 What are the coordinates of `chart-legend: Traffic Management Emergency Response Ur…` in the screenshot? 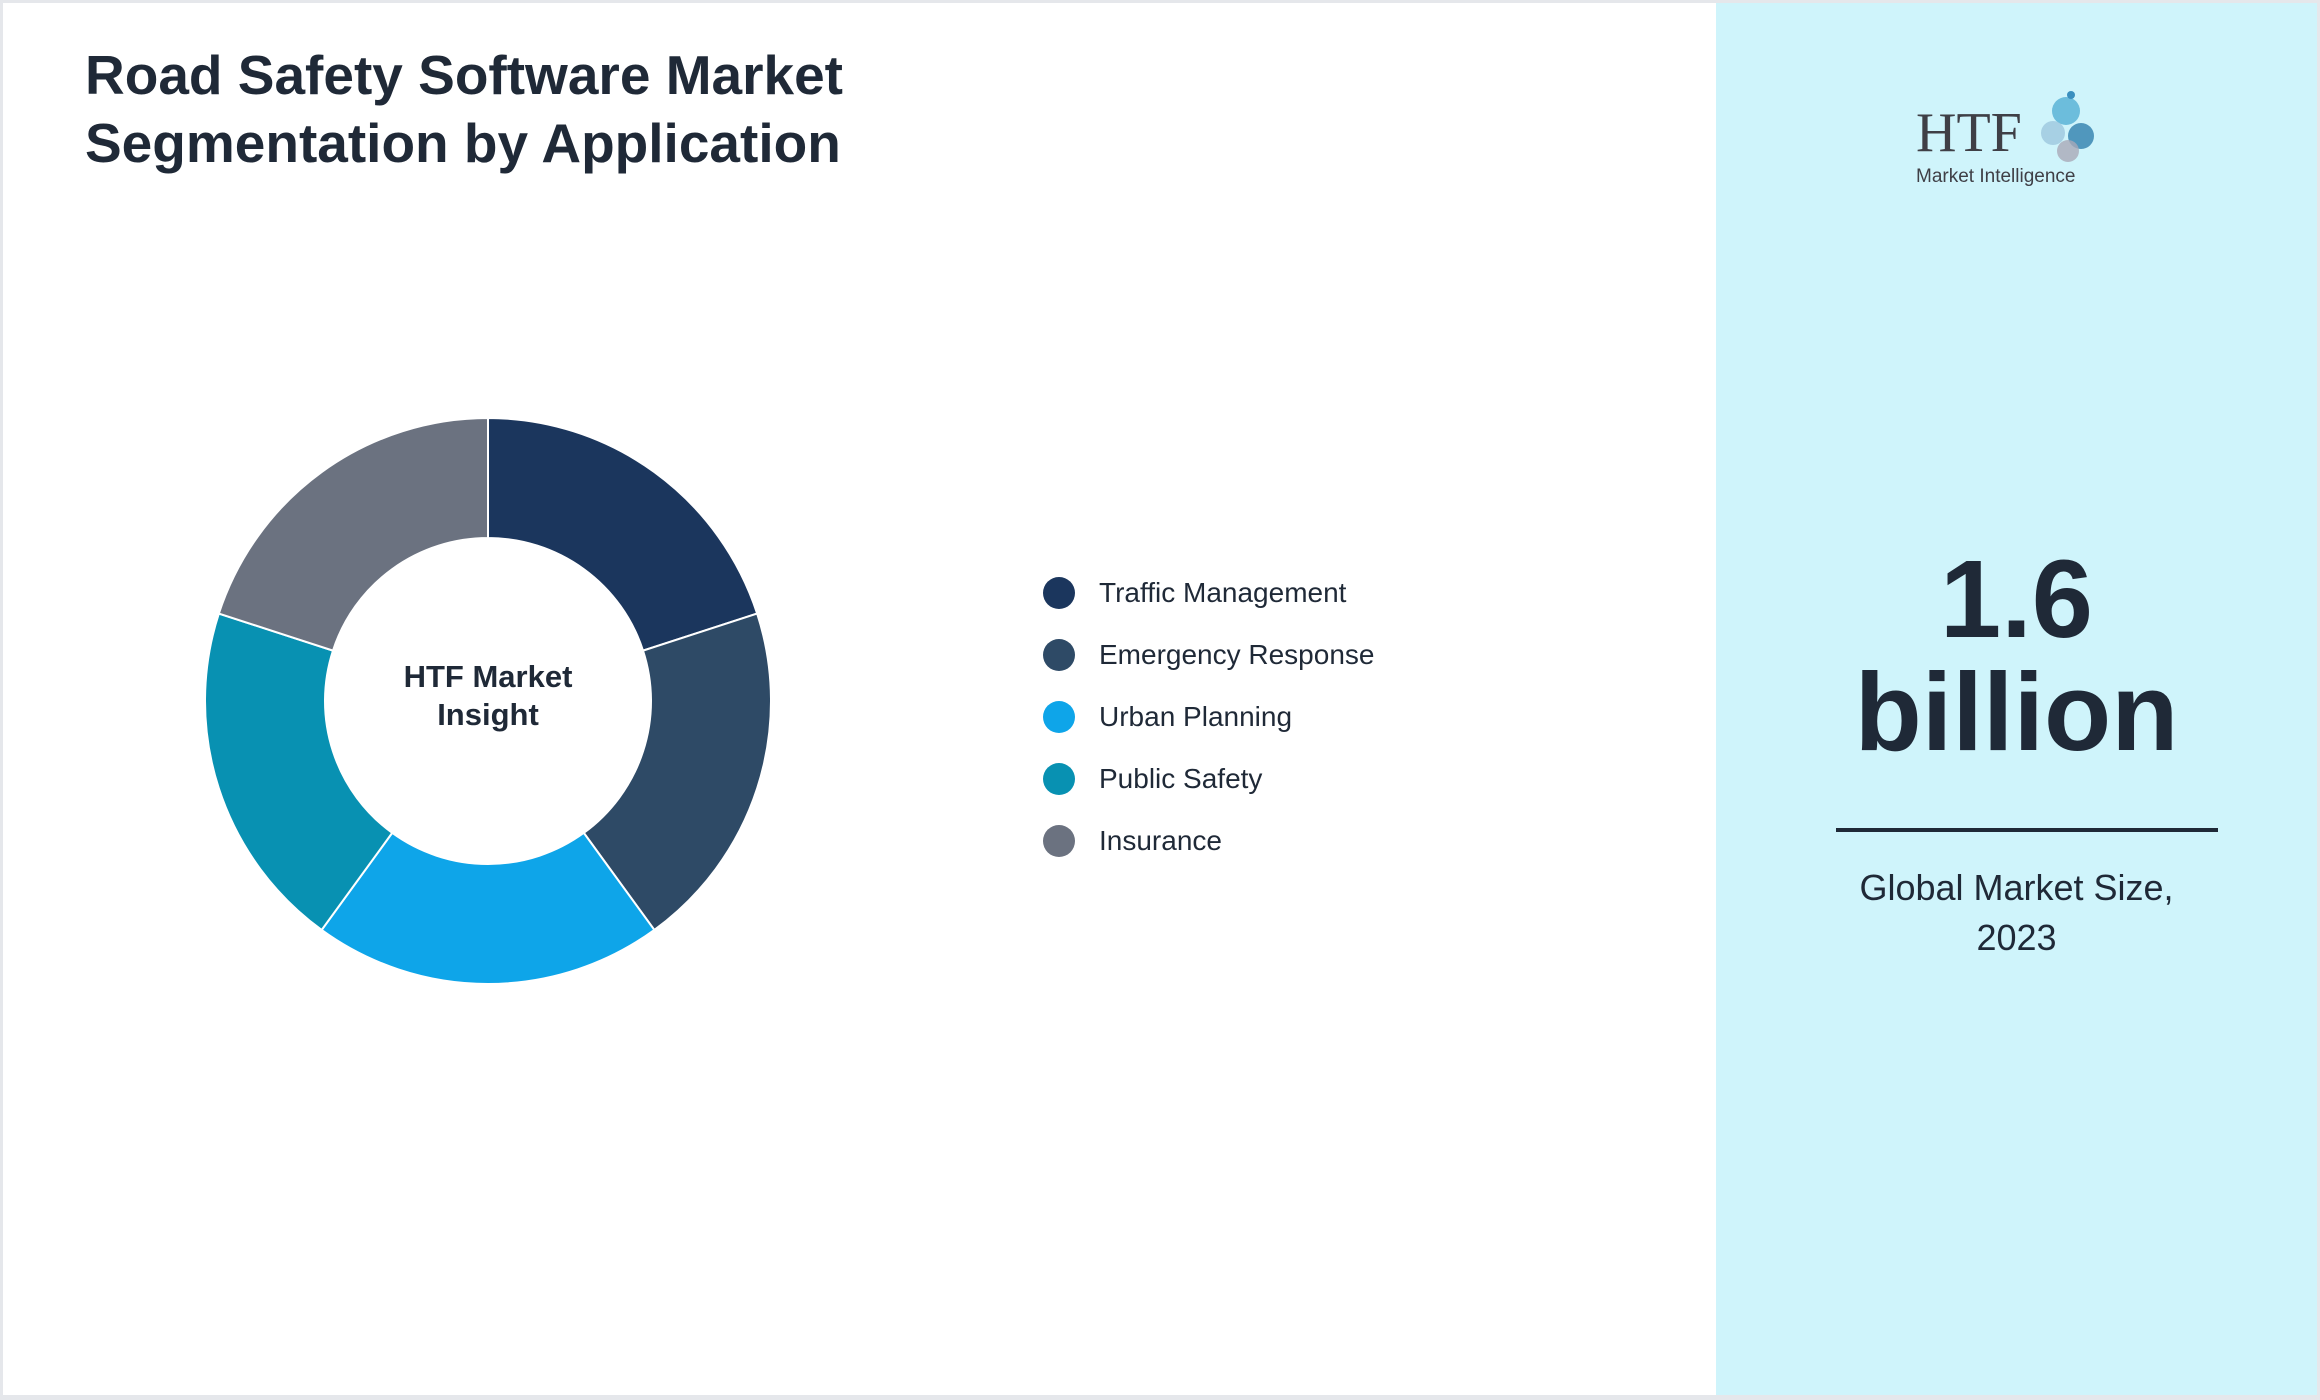 It's located at (1208, 717).